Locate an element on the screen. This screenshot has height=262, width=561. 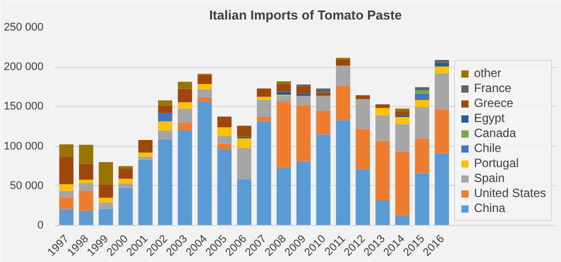
legend-label: other is located at coordinates (488, 73).